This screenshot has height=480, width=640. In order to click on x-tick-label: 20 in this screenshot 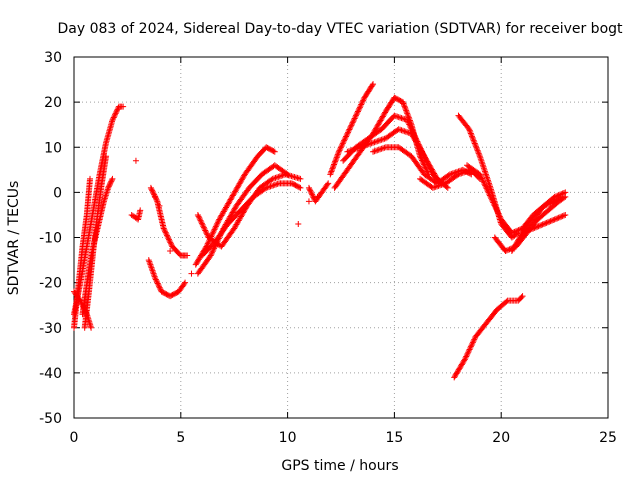, I will do `click(501, 438)`.